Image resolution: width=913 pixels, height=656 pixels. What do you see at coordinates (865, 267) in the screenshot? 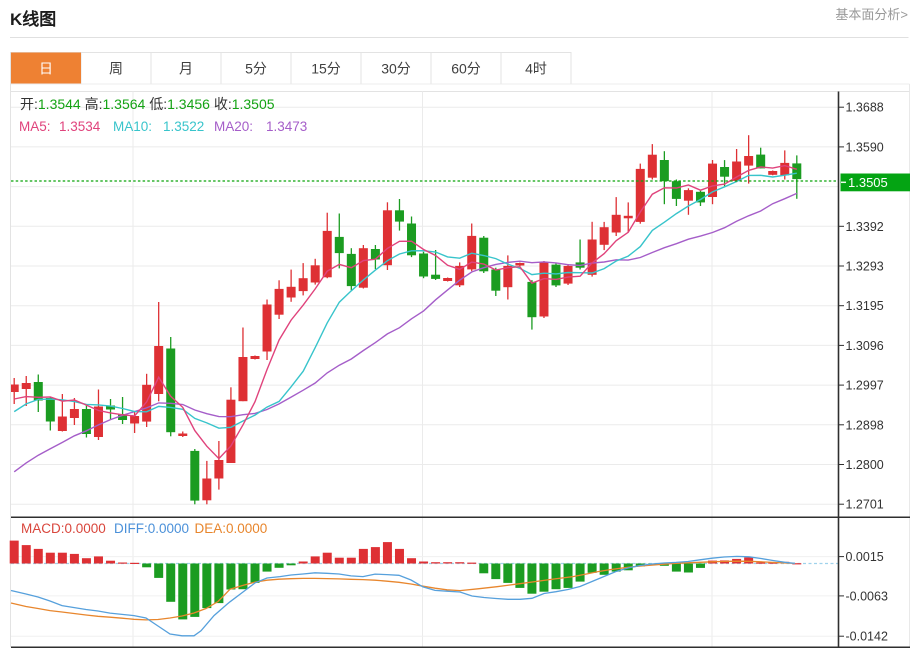
I see `svg-text: 1.3293` at bounding box center [865, 267].